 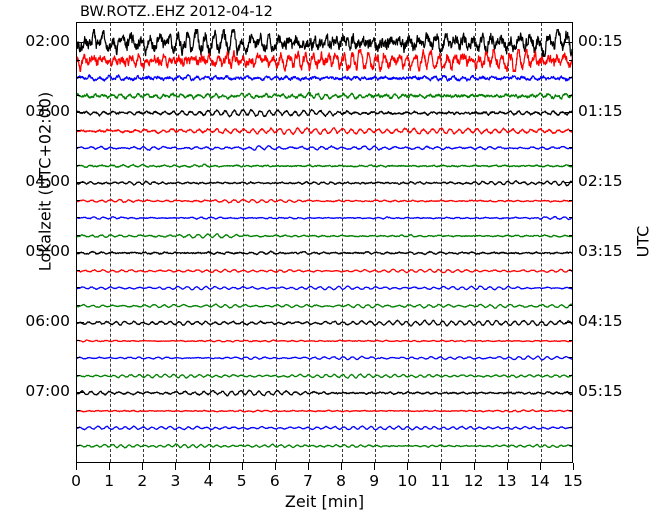 What do you see at coordinates (324, 501) in the screenshot?
I see `x-axis-title: Zeit [min]` at bounding box center [324, 501].